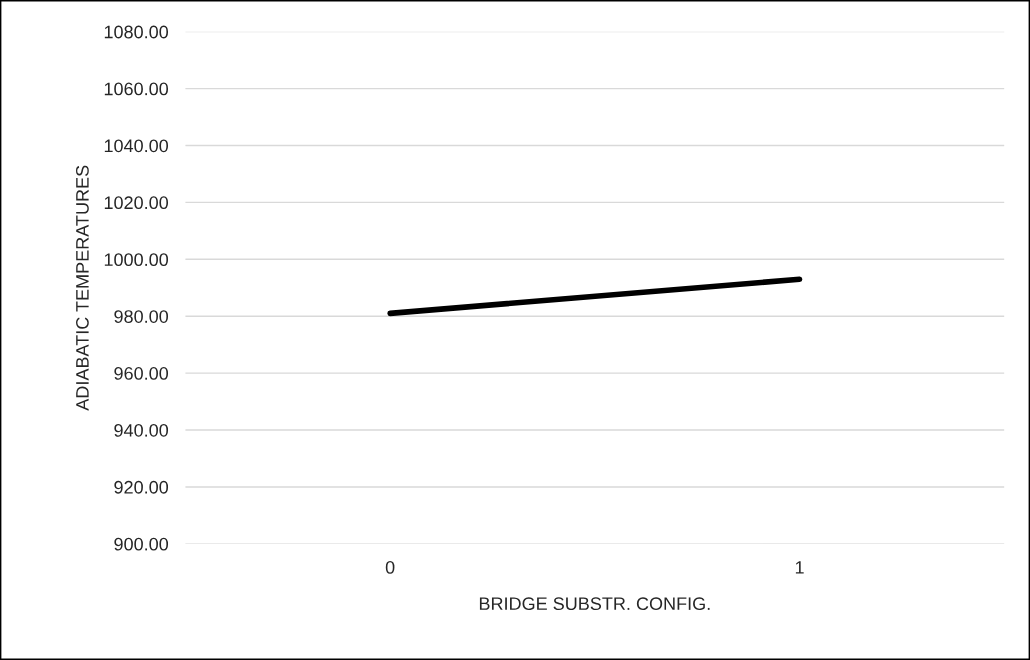 The width and height of the screenshot is (1030, 660). What do you see at coordinates (141, 544) in the screenshot?
I see `y-tick-label: 900.00` at bounding box center [141, 544].